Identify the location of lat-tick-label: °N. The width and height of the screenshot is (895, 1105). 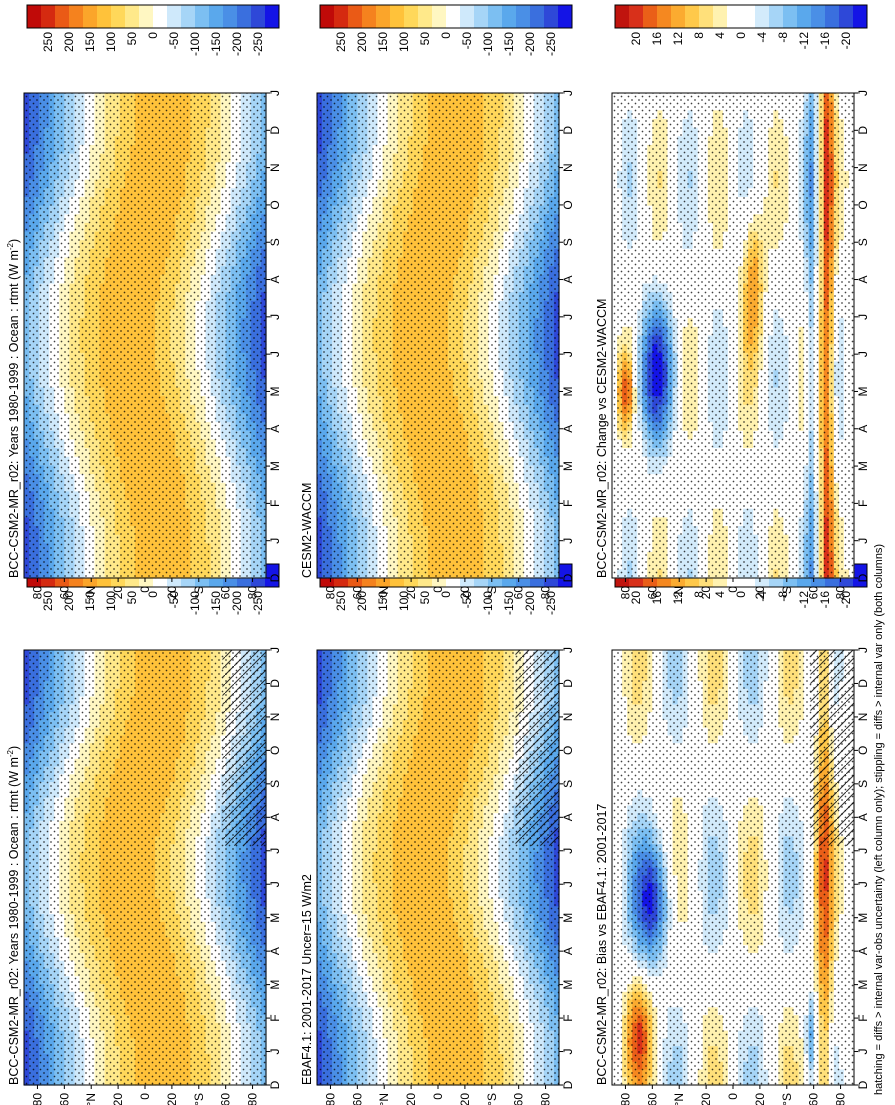
(91, 1099).